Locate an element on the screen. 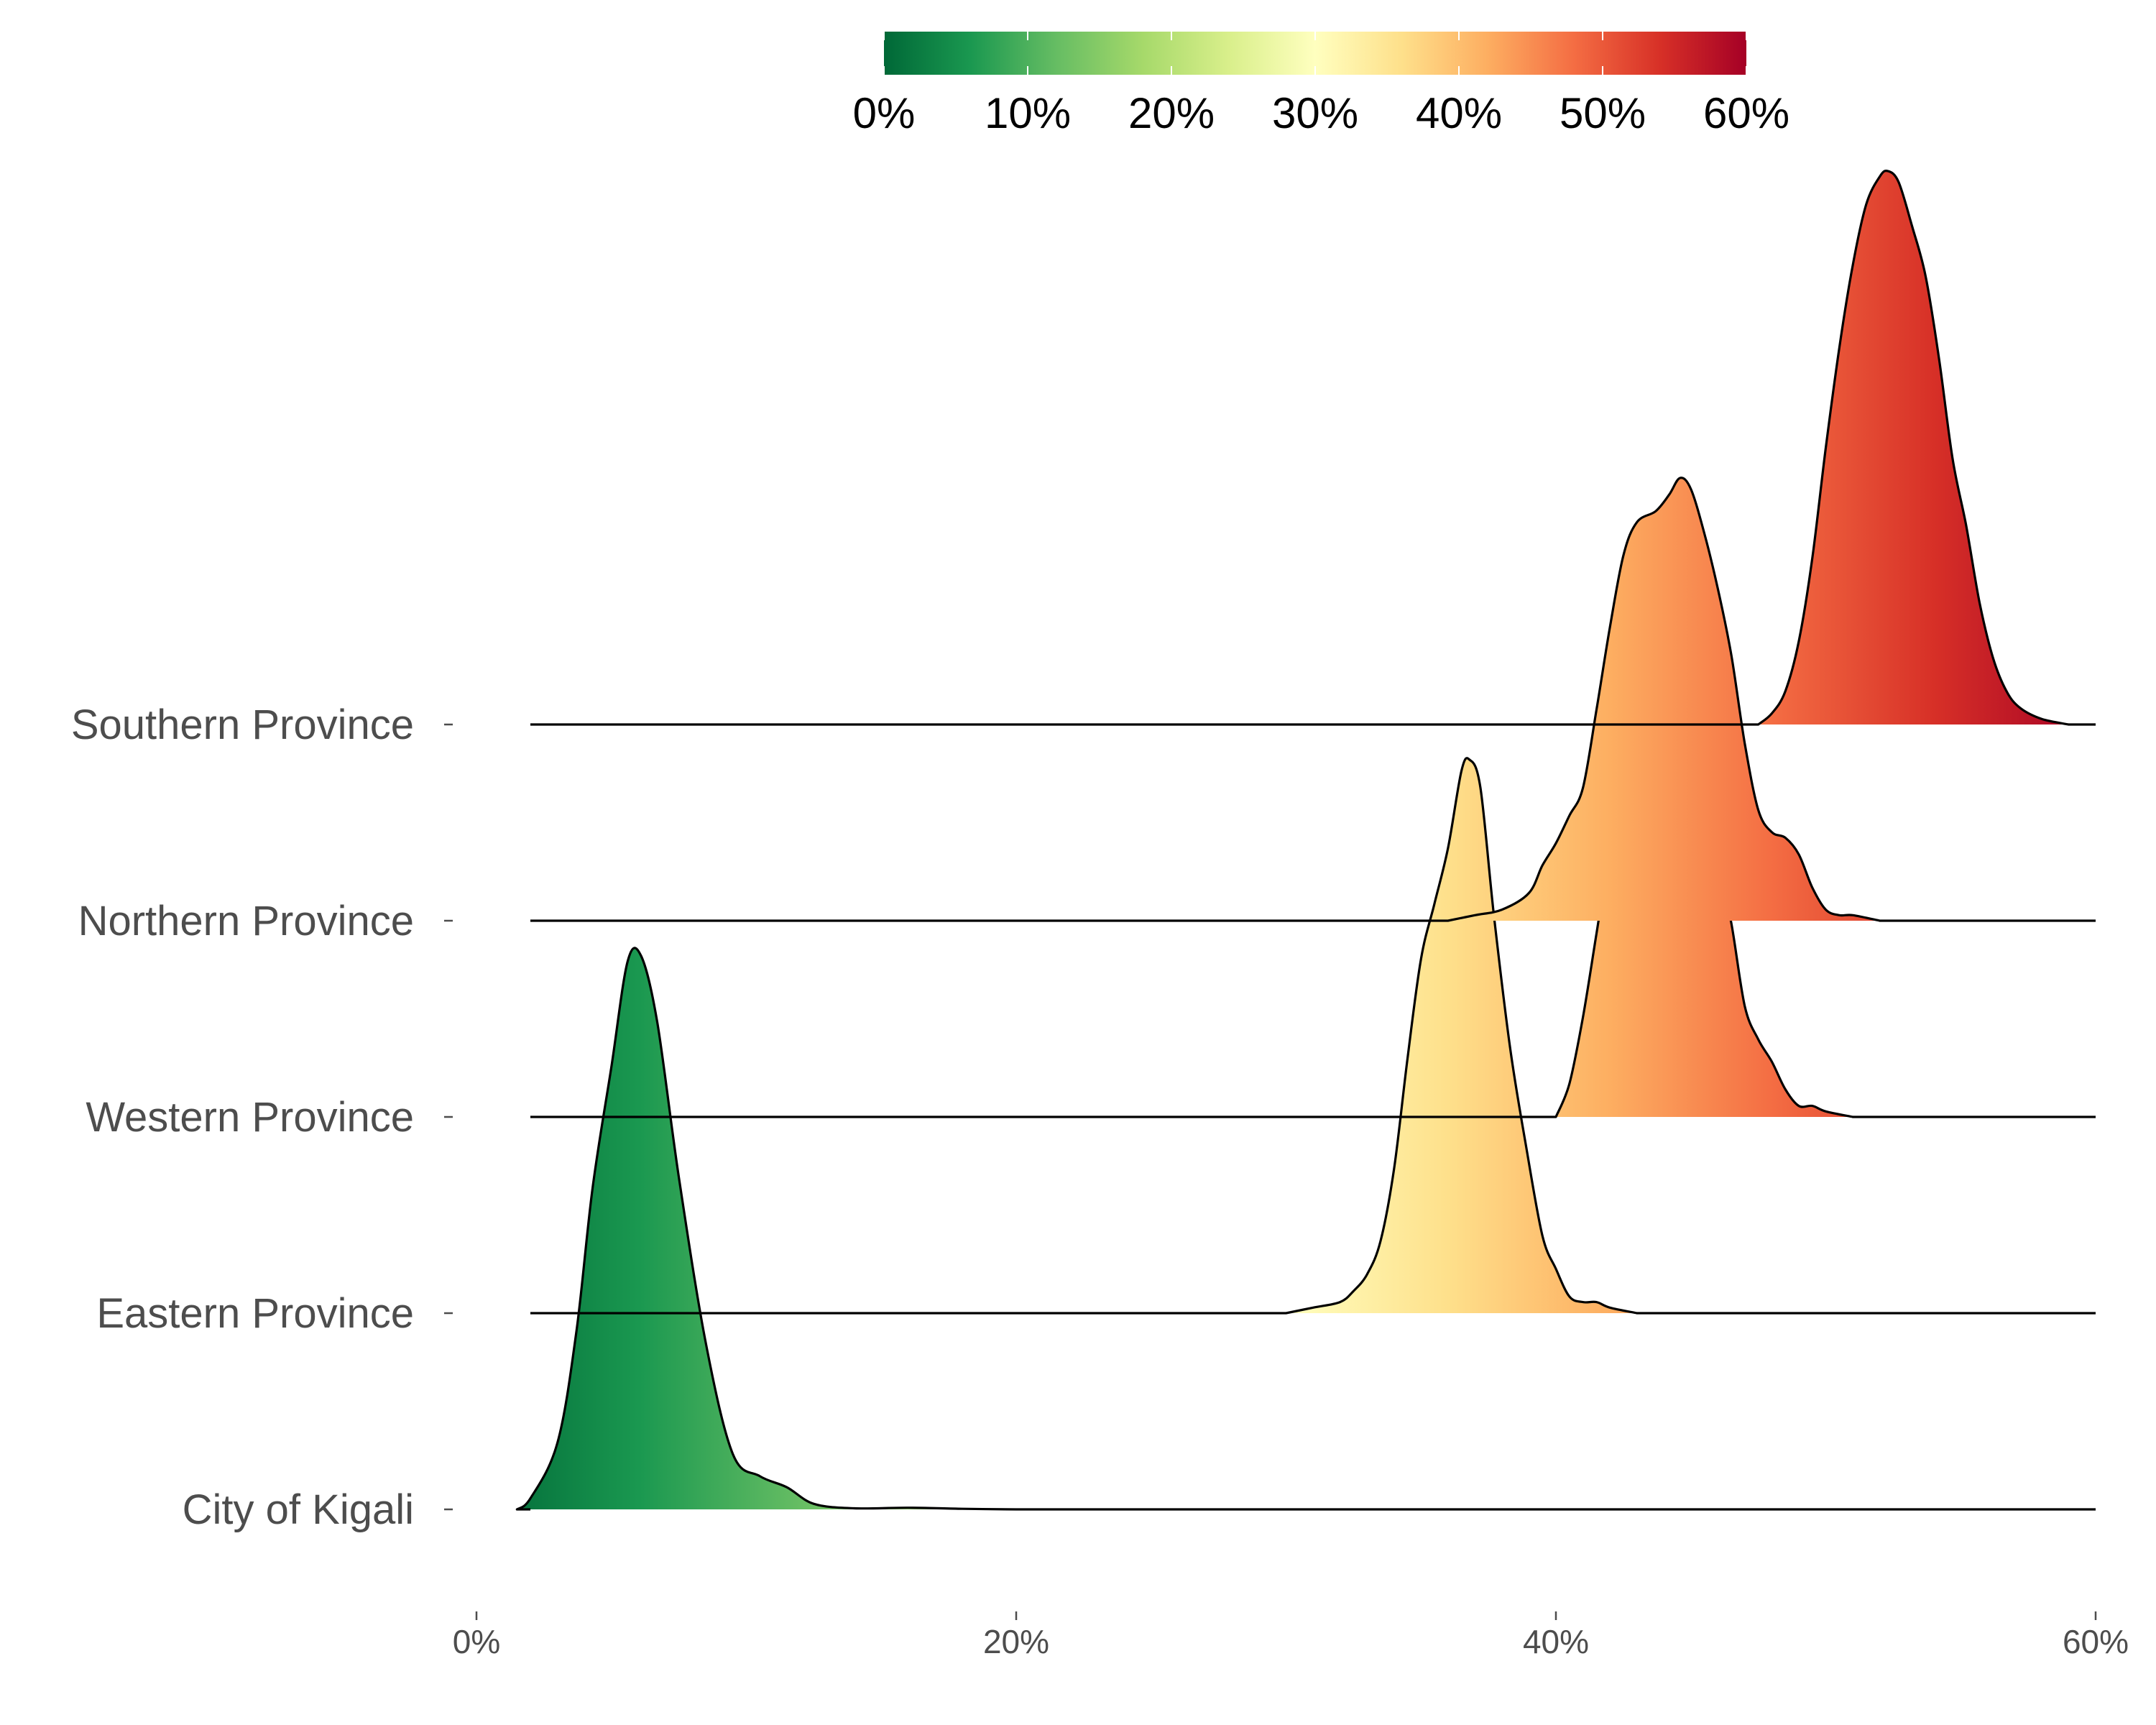  y-label-eastern-province: Eastern Province is located at coordinates (255, 1313).